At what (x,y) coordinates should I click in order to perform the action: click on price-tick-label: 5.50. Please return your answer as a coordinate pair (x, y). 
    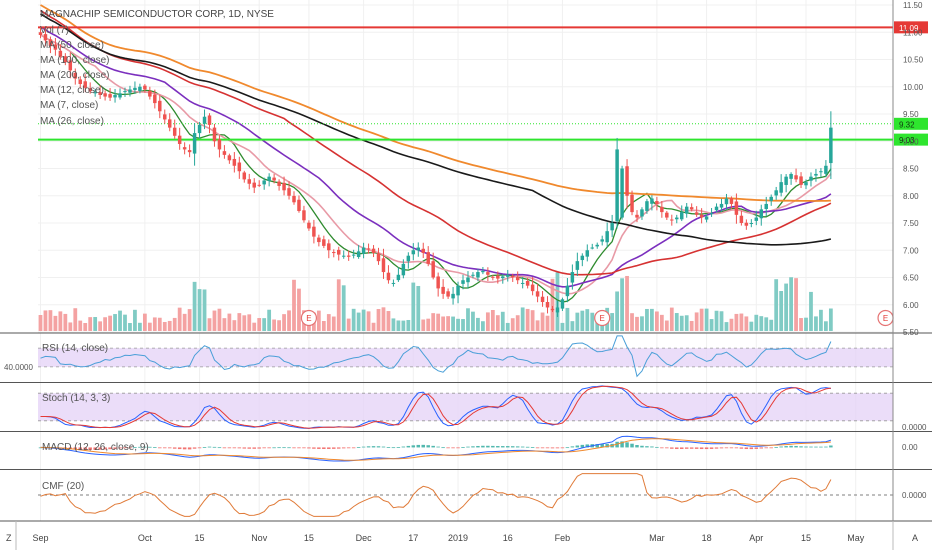
    Looking at the image, I should click on (911, 332).